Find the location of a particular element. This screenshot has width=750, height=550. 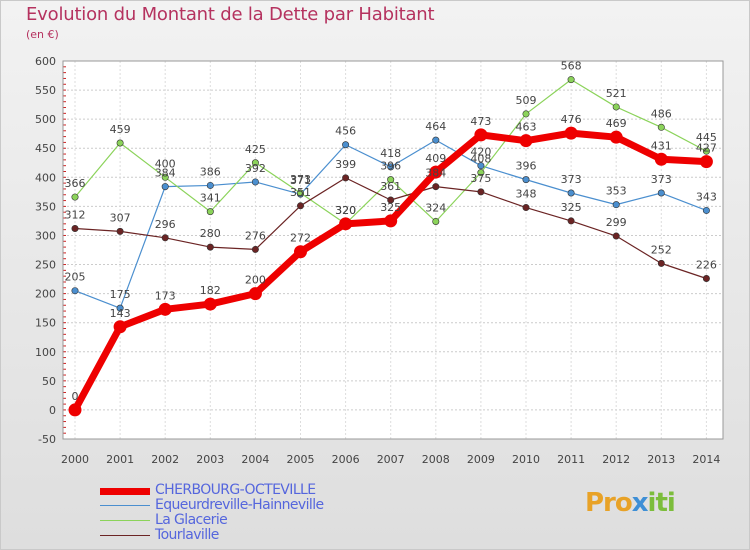

data-label-0: 182 is located at coordinates (210, 290).